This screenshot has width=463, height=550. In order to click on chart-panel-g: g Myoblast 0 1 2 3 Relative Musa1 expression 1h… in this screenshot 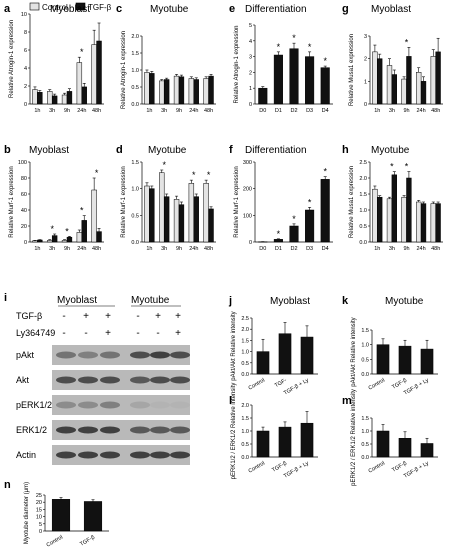, I will do `click(392, 58)`.